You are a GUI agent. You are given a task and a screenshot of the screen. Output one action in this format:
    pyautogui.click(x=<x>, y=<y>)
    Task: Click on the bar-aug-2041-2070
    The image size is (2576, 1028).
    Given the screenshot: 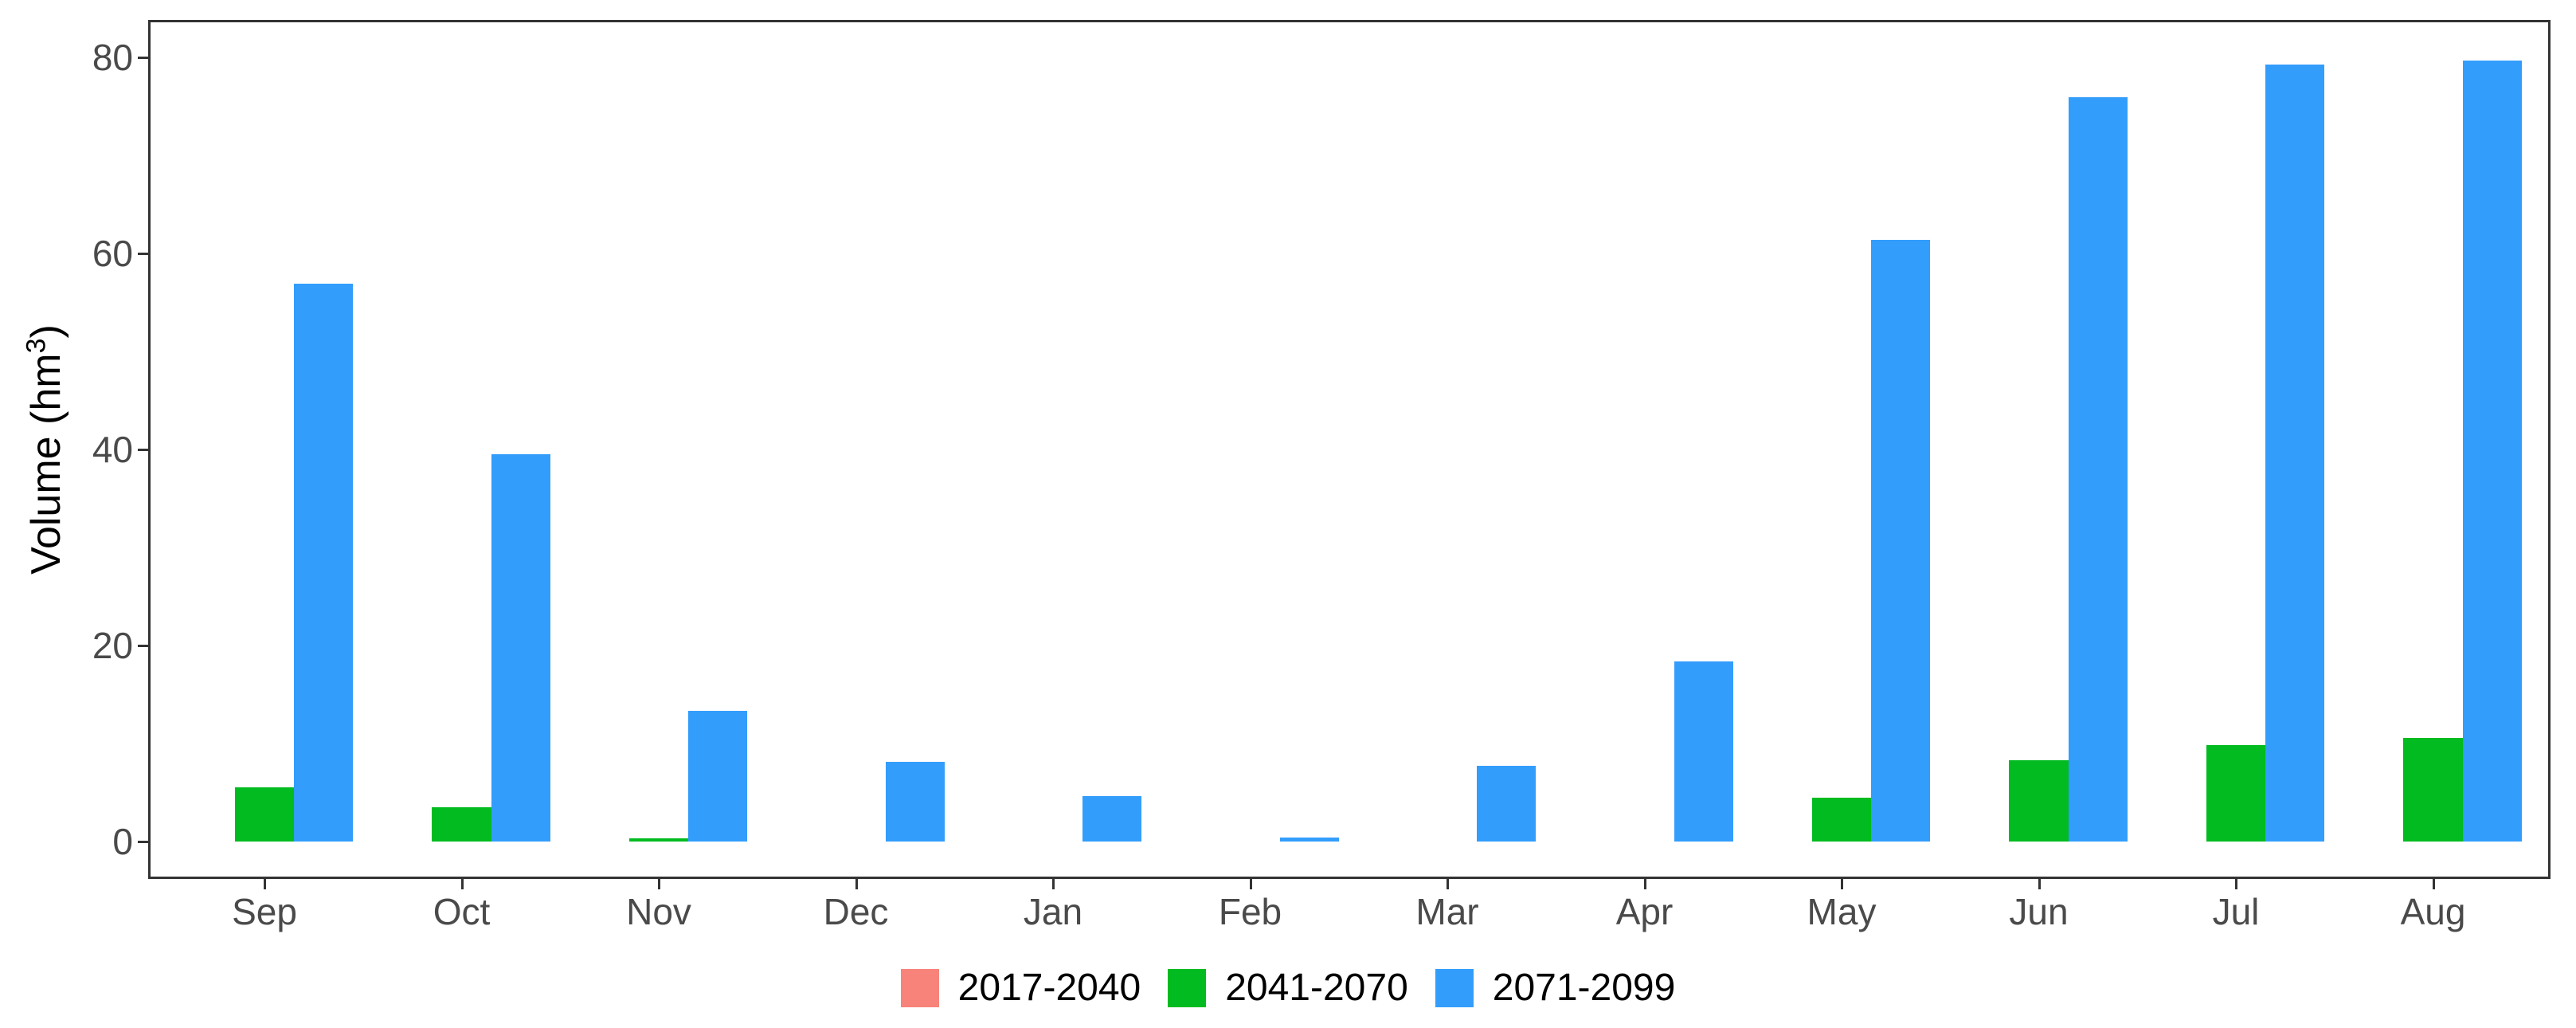 What is the action you would take?
    pyautogui.click(x=2433, y=789)
    